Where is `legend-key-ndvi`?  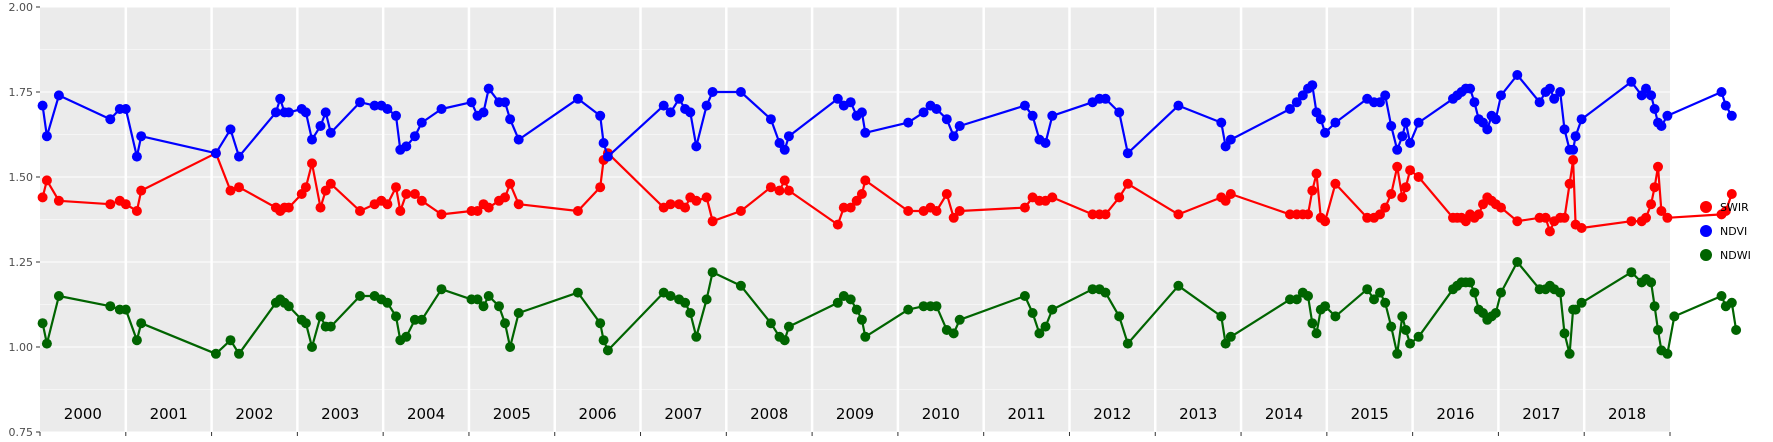
legend-key-ndvi is located at coordinates (1706, 231).